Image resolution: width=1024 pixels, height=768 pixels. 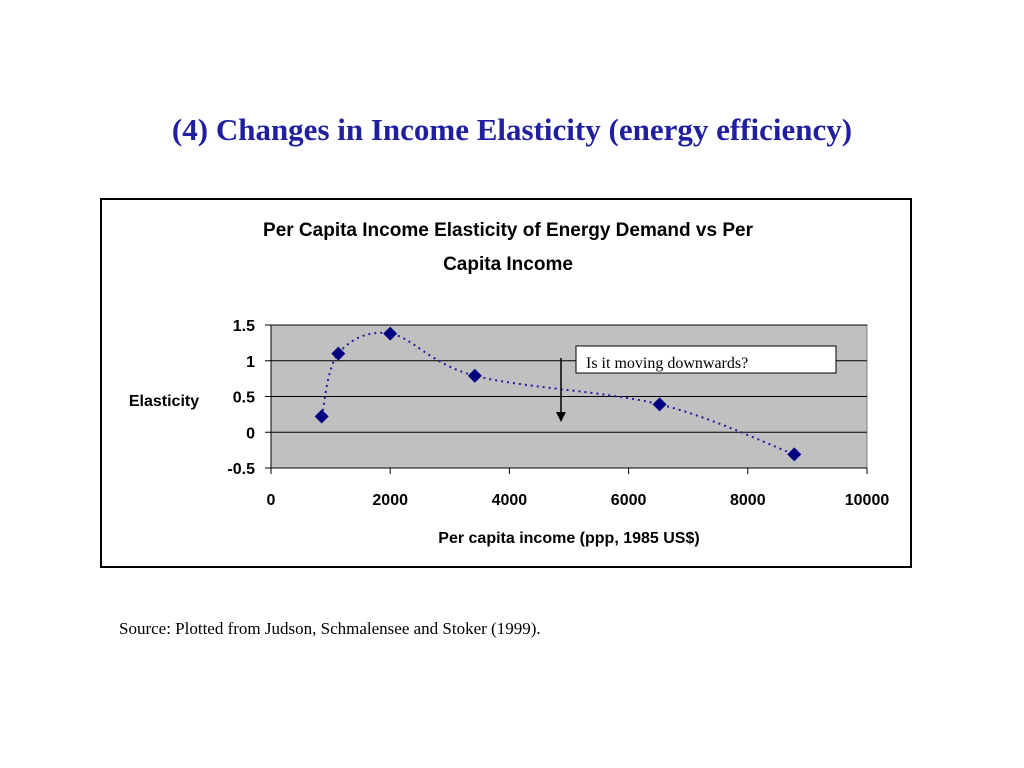 I want to click on x-tick-label: 0, so click(x=271, y=500).